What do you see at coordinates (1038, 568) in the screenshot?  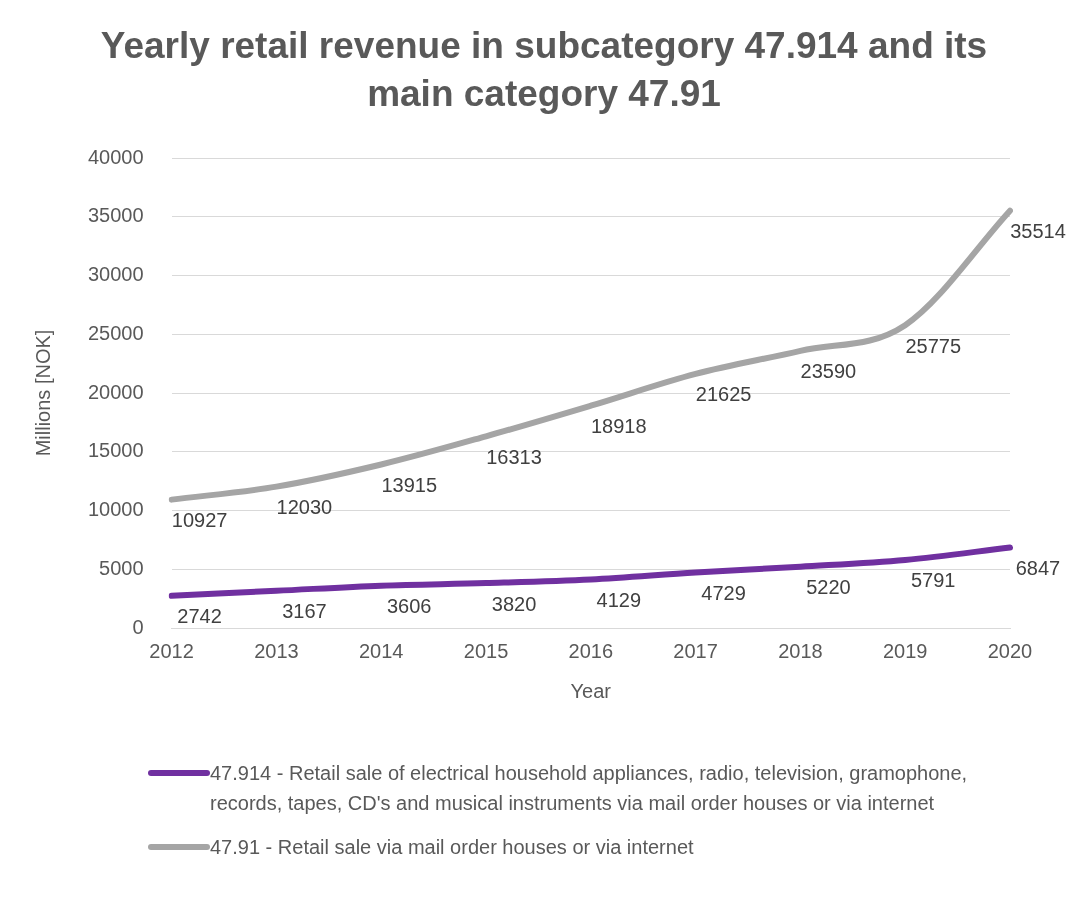 I see `data-label: 6847` at bounding box center [1038, 568].